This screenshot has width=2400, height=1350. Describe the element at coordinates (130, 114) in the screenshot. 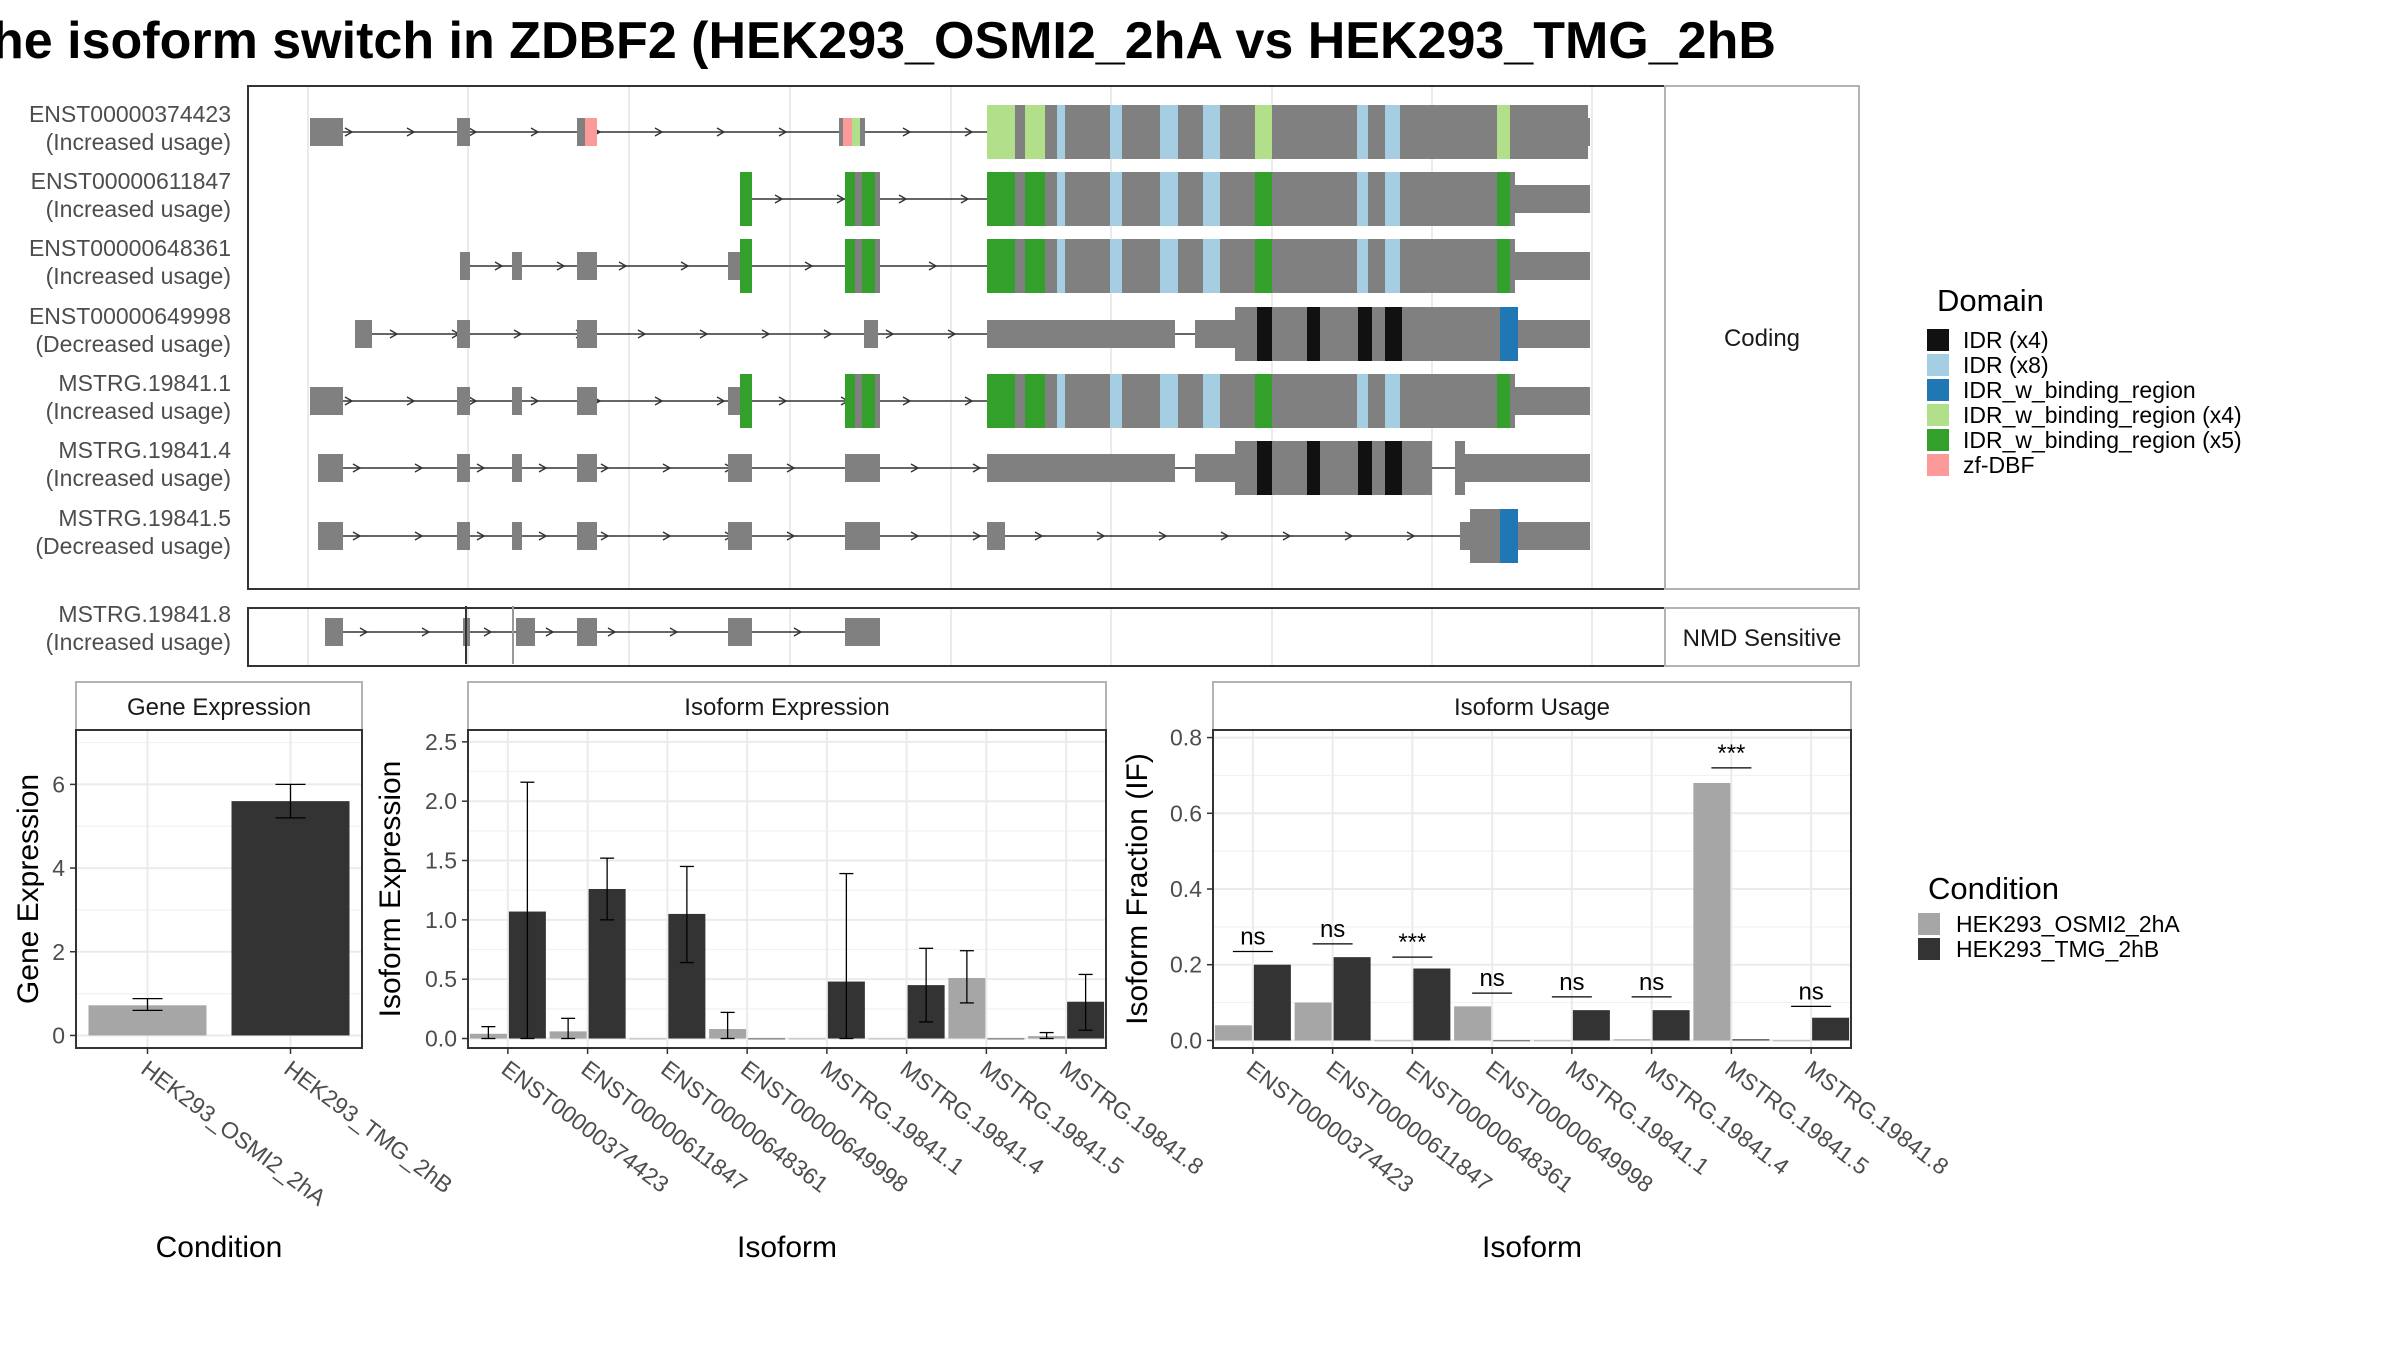

I see `transcript-id: ENST00000374423` at that location.